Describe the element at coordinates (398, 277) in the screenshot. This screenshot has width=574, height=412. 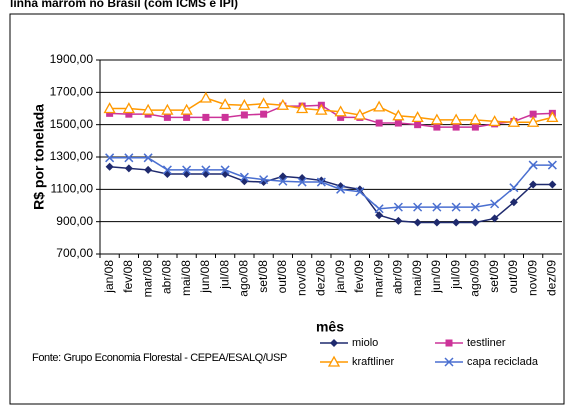
I see `x-tick-label: abr/09` at that location.